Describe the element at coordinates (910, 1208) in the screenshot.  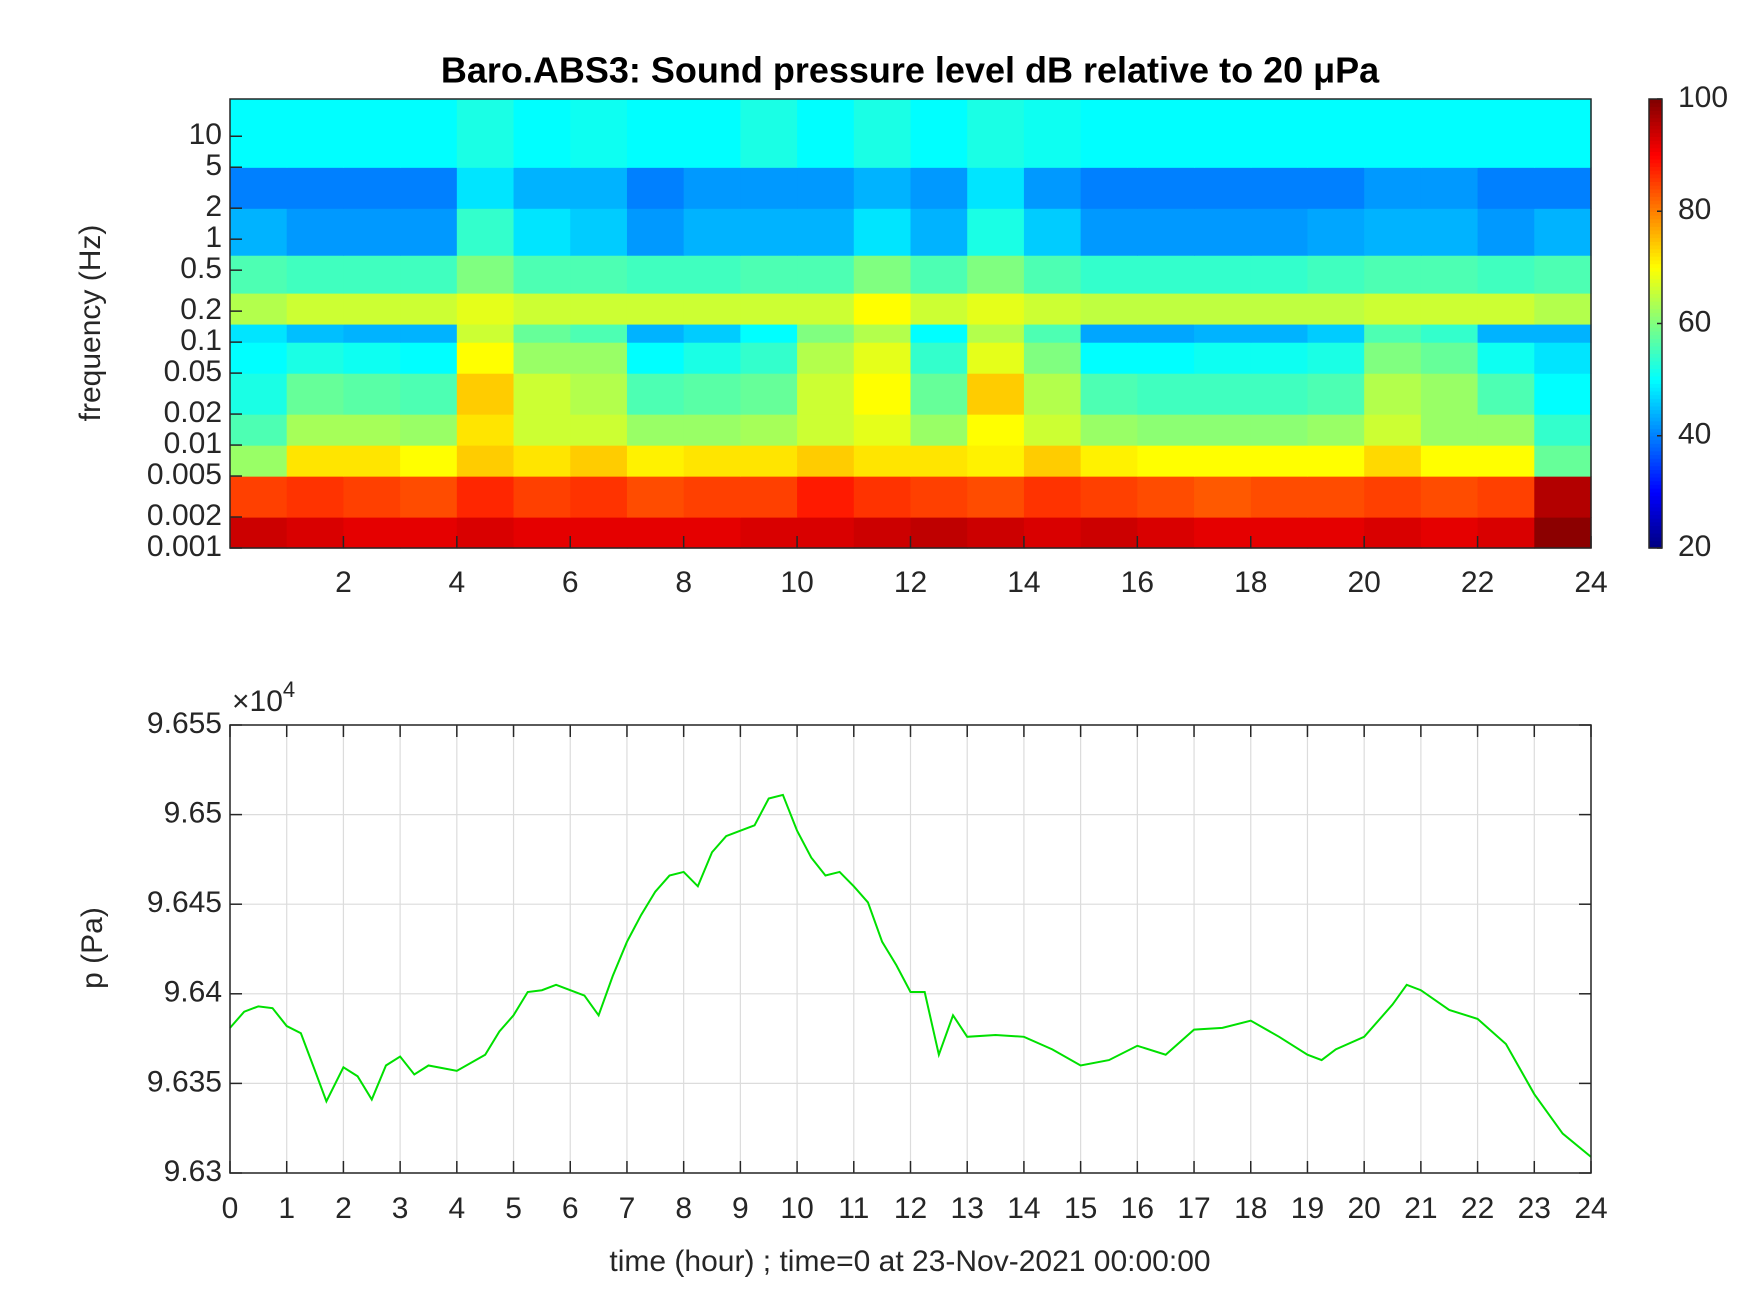
I see `x-tick-label: 12` at that location.